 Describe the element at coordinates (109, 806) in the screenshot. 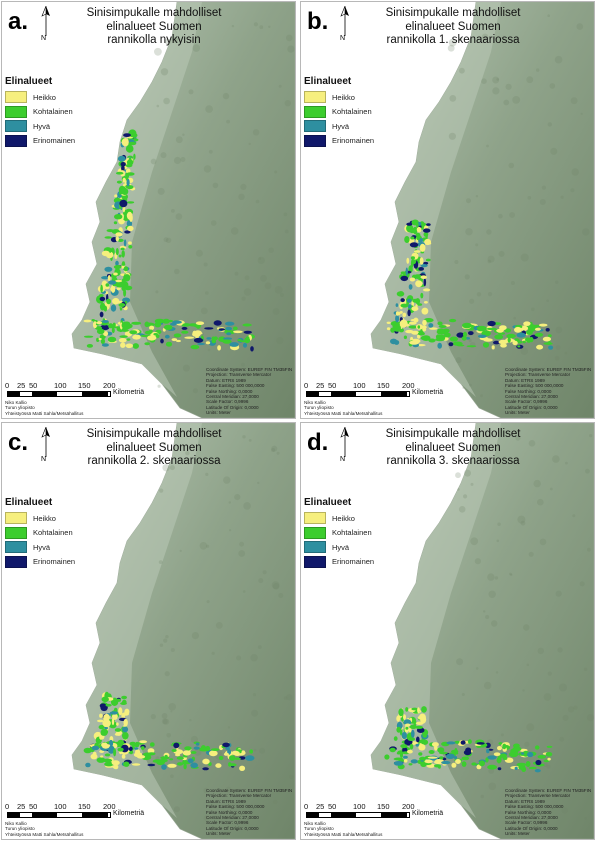

I see `scale-tick-label: 200` at that location.